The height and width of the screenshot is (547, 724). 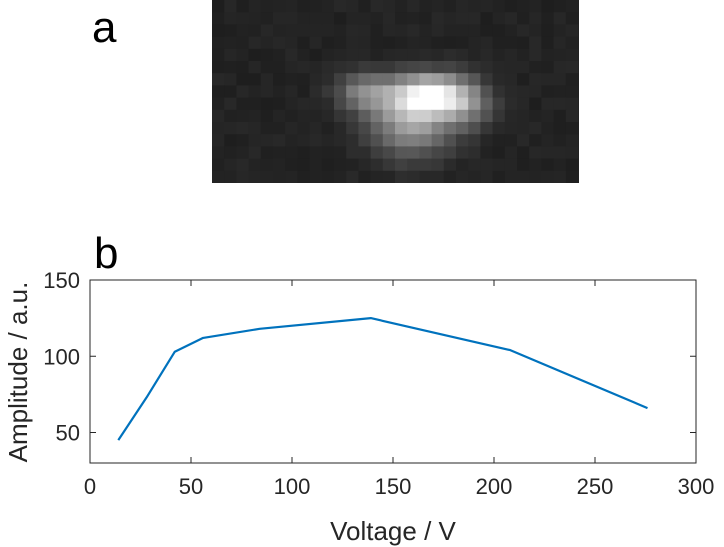 I want to click on panel-label-a: a, so click(x=104, y=27).